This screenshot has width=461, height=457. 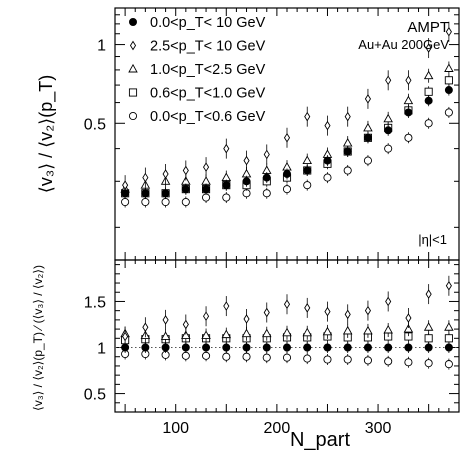 I want to click on y-tick-label: 1.5, so click(x=95, y=302).